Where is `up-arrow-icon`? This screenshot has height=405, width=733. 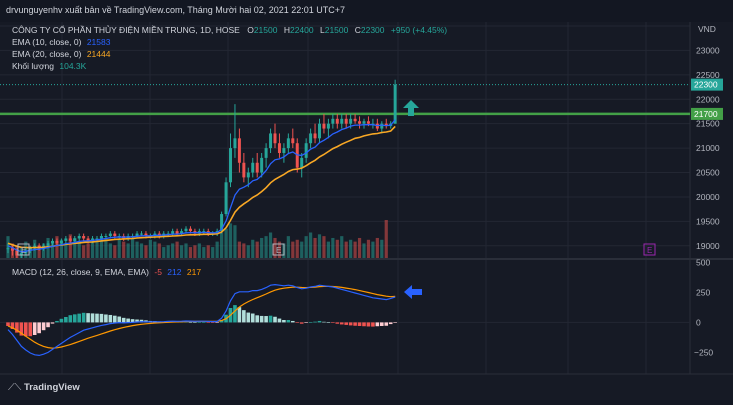
up-arrow-icon is located at coordinates (411, 108).